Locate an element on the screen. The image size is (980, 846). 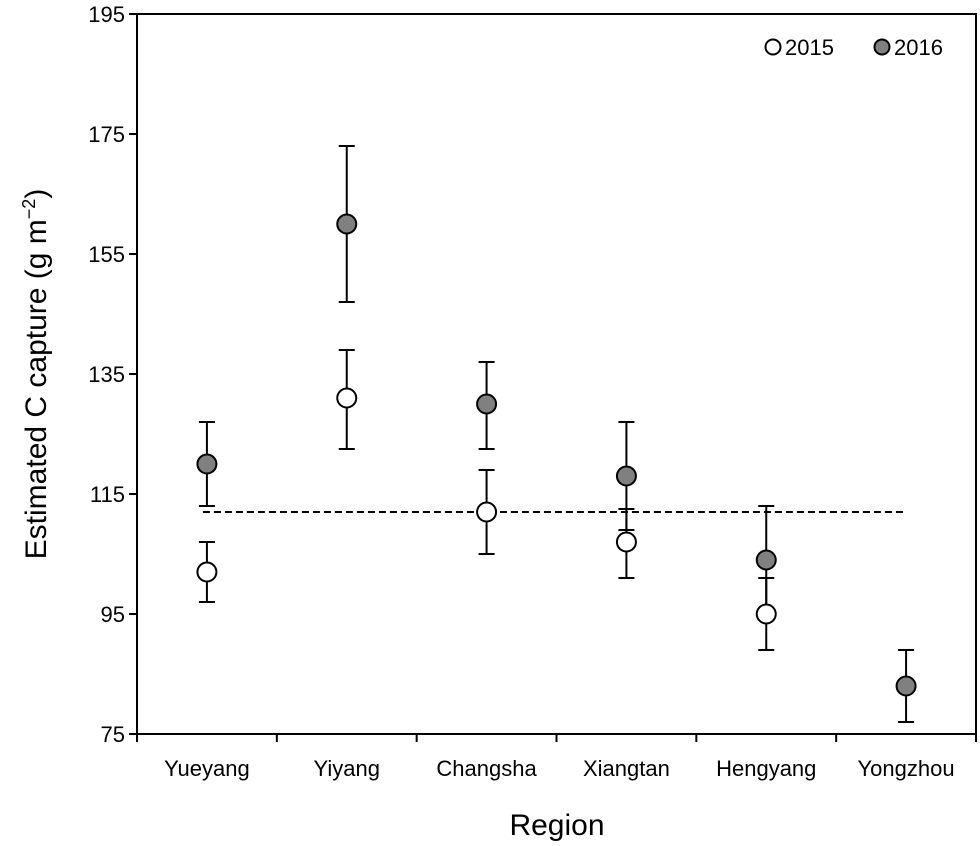
y-axis-title-main: Estimated C capture (g m is located at coordinates (36, 389).